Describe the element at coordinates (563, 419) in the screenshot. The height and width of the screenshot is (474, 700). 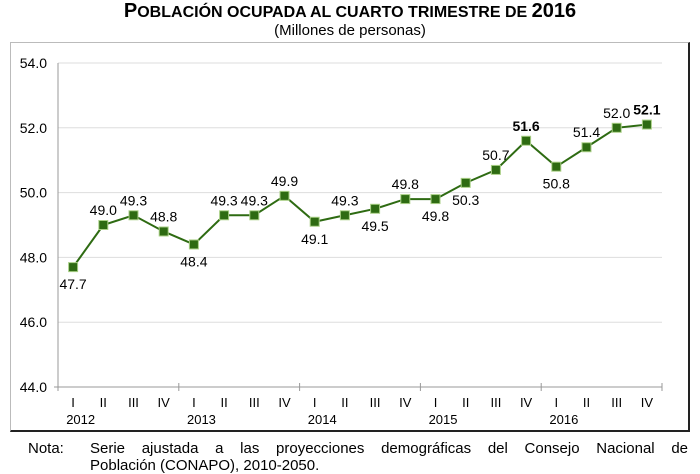
I see `x-year-label: 2016` at that location.